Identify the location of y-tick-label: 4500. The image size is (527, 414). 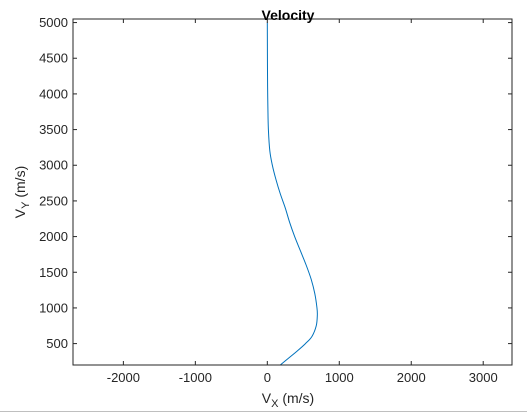
(53, 58).